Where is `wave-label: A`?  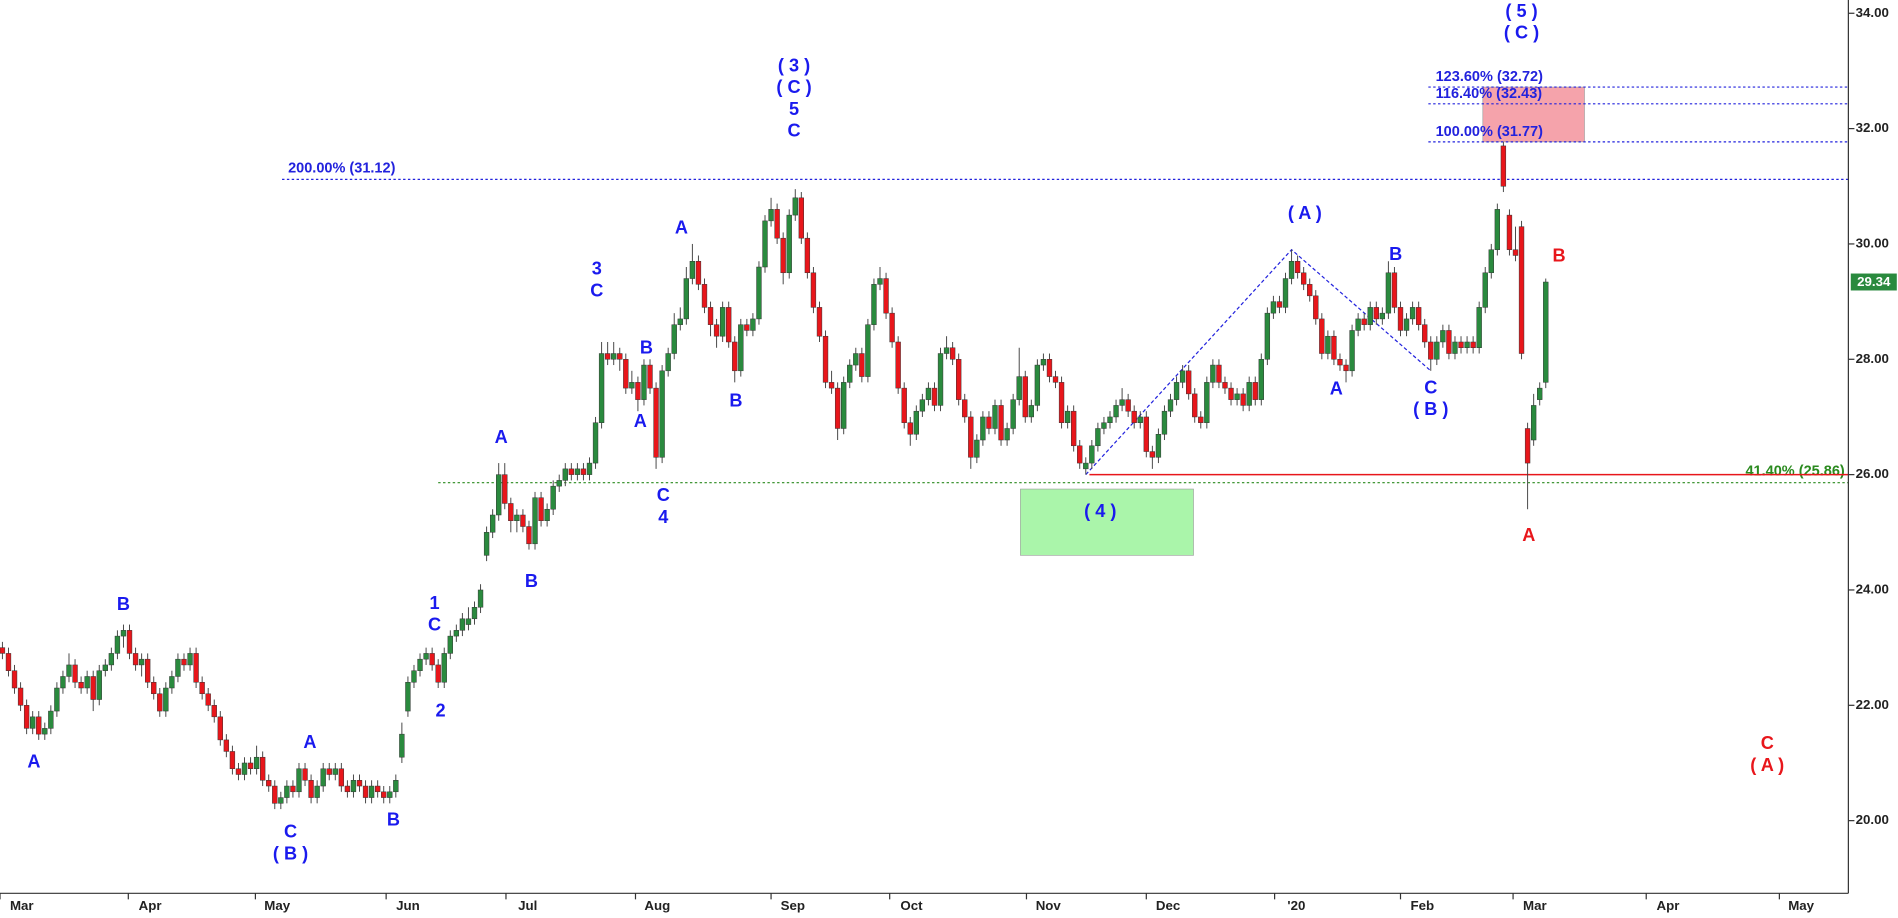 wave-label: A is located at coordinates (501, 437).